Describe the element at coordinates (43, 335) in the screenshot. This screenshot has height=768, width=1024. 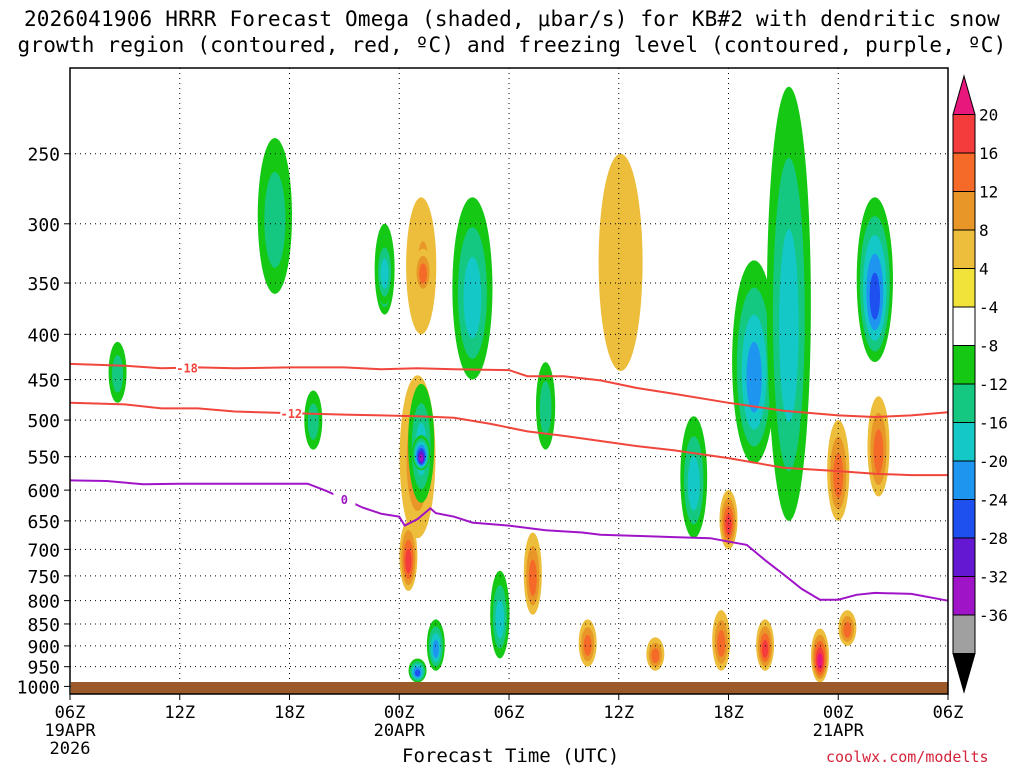
I see `y-tick-label: 400` at that location.